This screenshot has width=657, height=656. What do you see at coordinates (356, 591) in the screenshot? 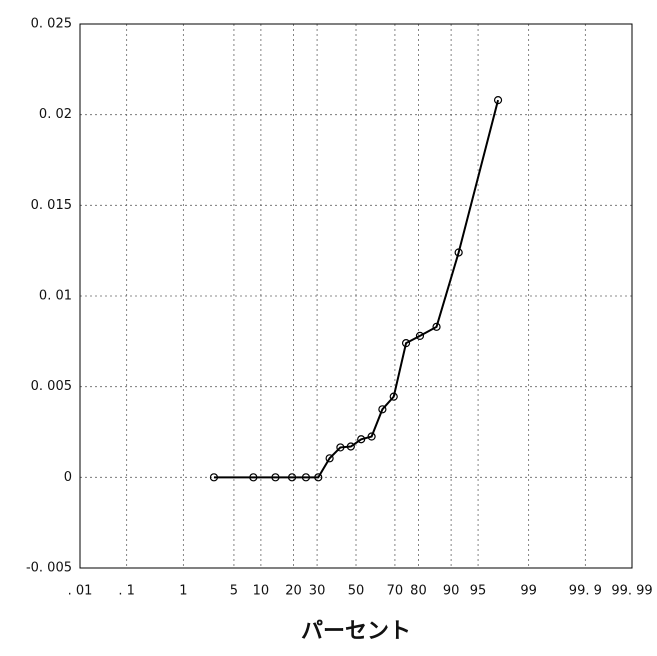
I see `x-tick-label: 50` at bounding box center [356, 591].